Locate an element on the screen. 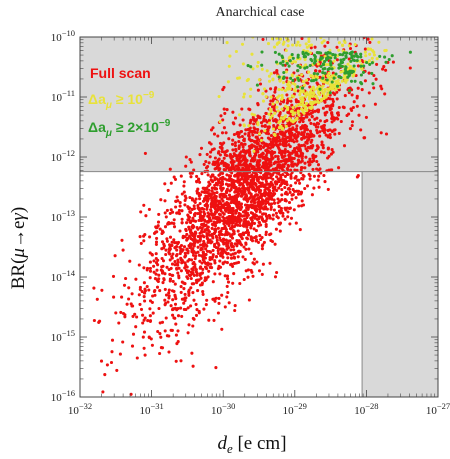  y-tick-label: 10−12 is located at coordinates (63, 156).